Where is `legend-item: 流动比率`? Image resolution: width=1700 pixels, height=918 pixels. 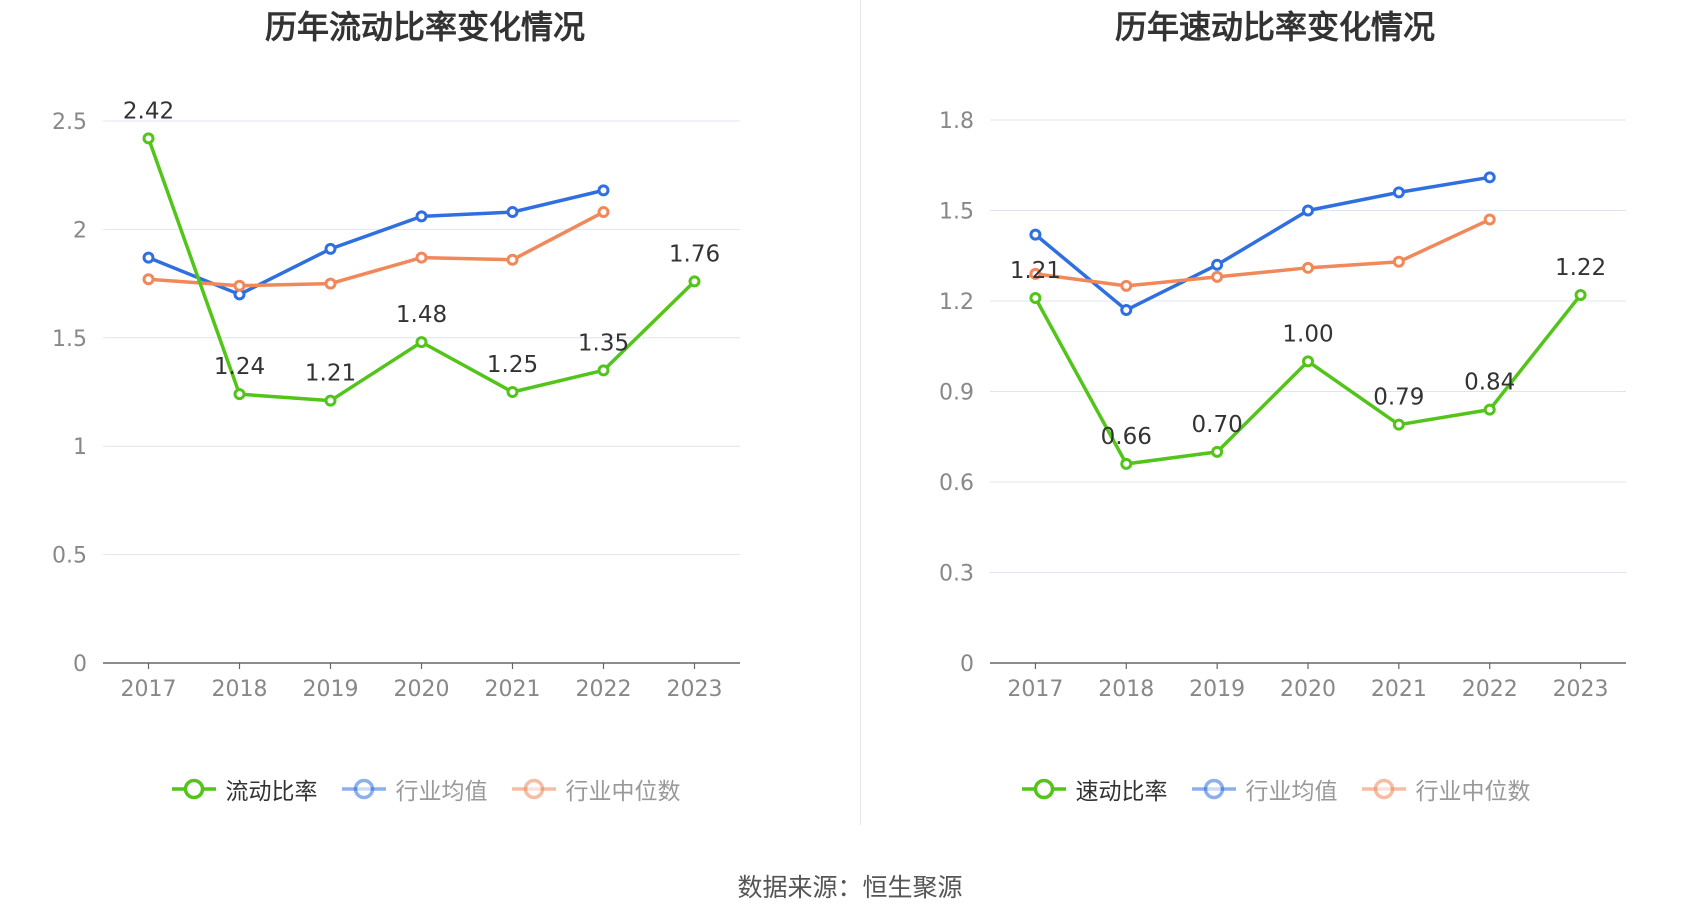
legend-item: 流动比率 is located at coordinates (244, 789).